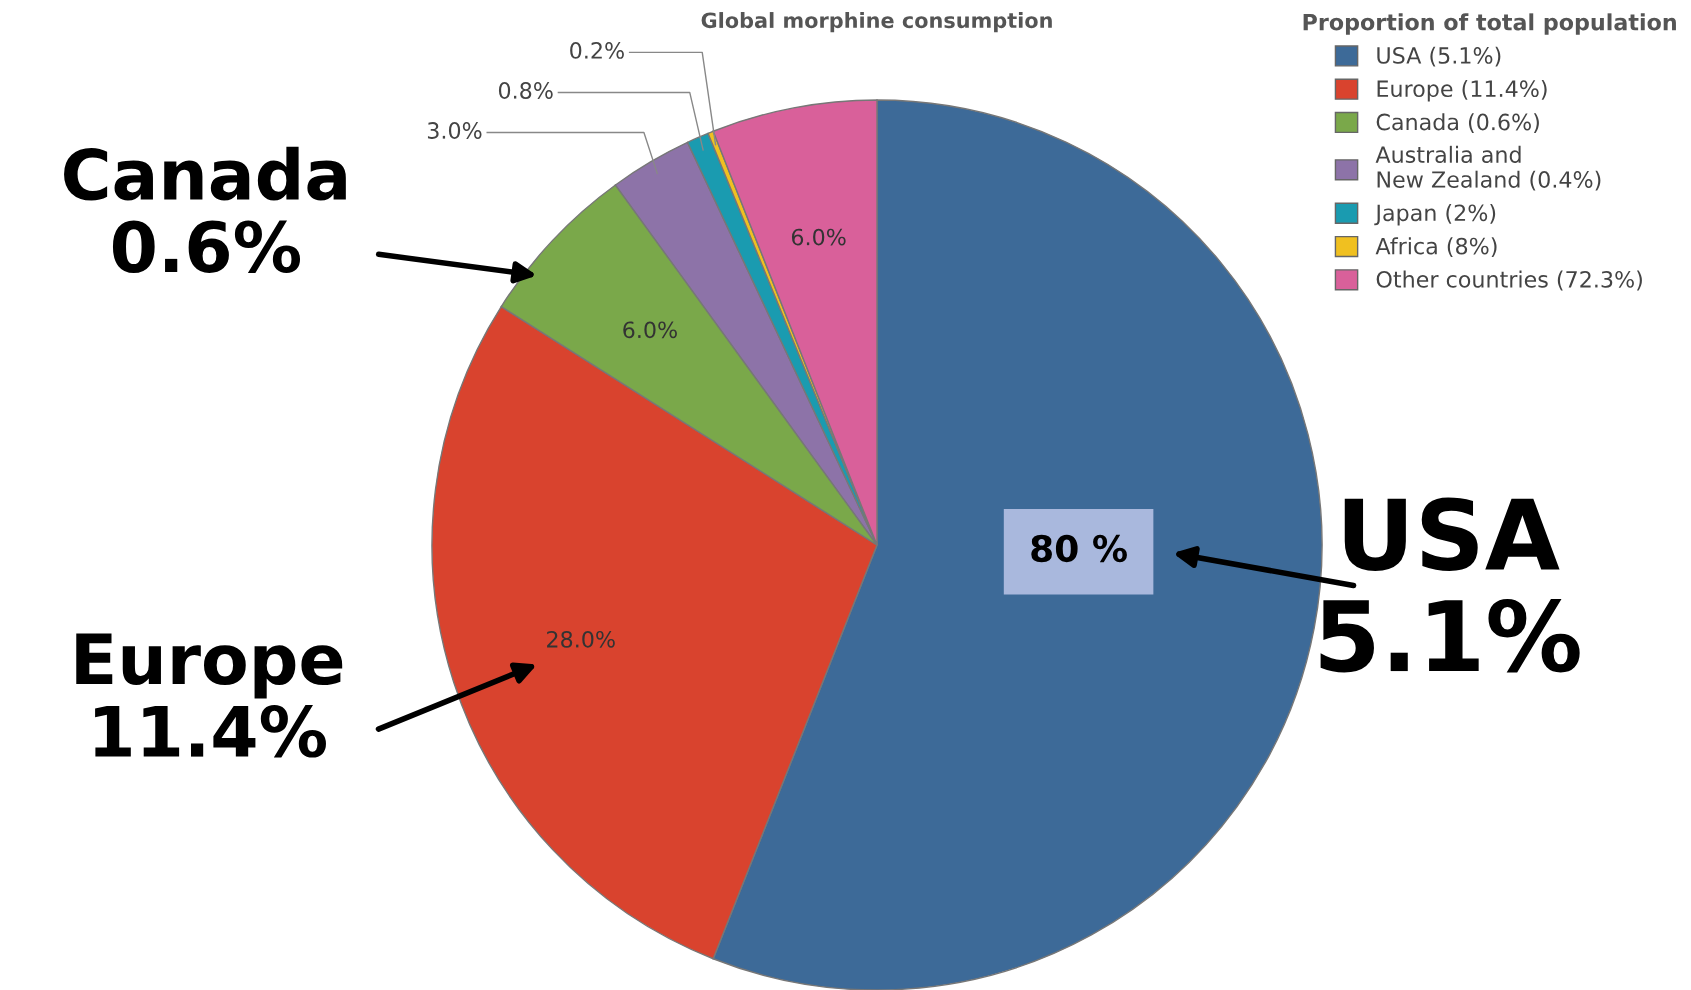 This screenshot has width=1691, height=990. I want to click on chart-title: Global morphine consumption, so click(876, 22).